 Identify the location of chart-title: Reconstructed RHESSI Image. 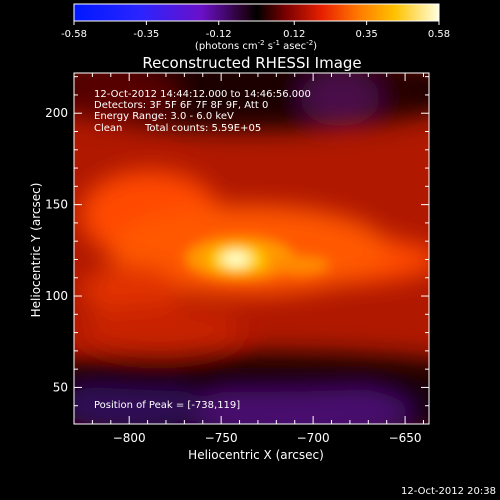
(251, 63).